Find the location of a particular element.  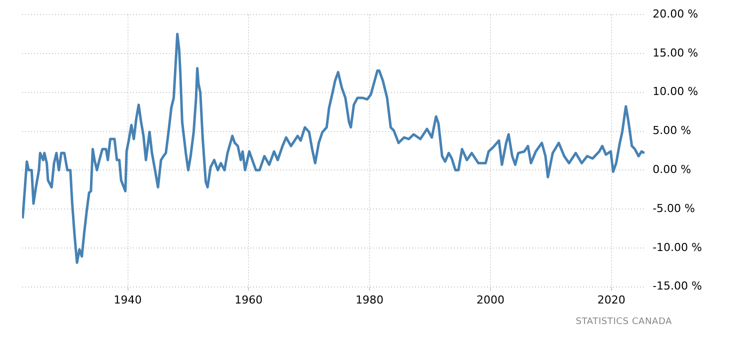

y-tick-label: -5.00 % is located at coordinates (674, 208).